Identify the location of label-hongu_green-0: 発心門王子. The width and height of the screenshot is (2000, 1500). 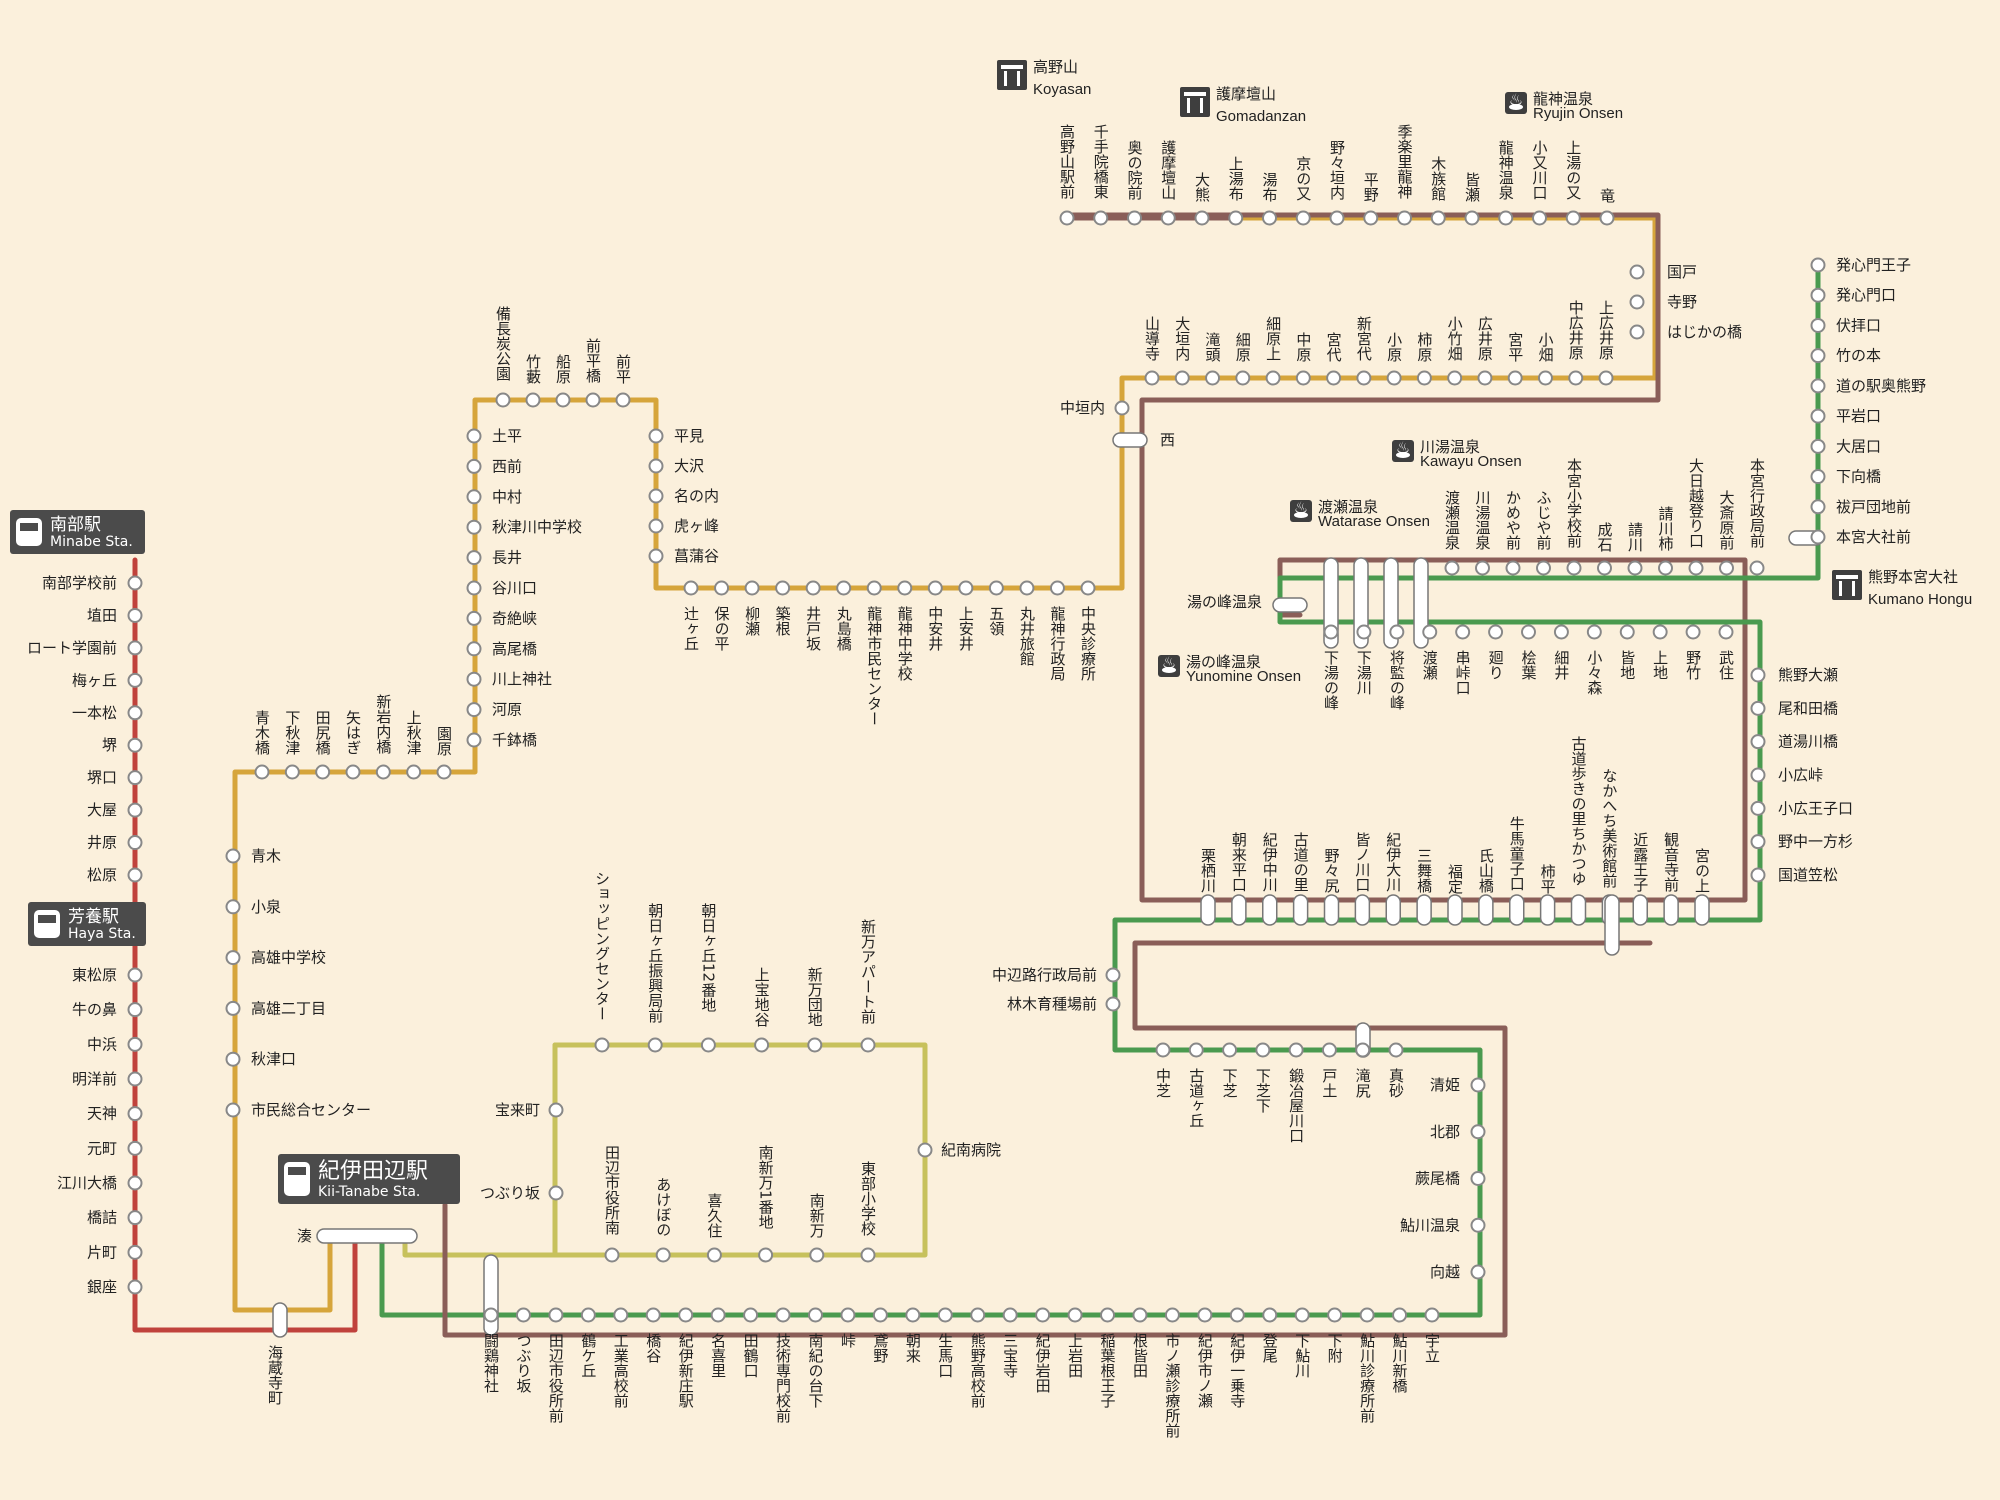
(1873, 265).